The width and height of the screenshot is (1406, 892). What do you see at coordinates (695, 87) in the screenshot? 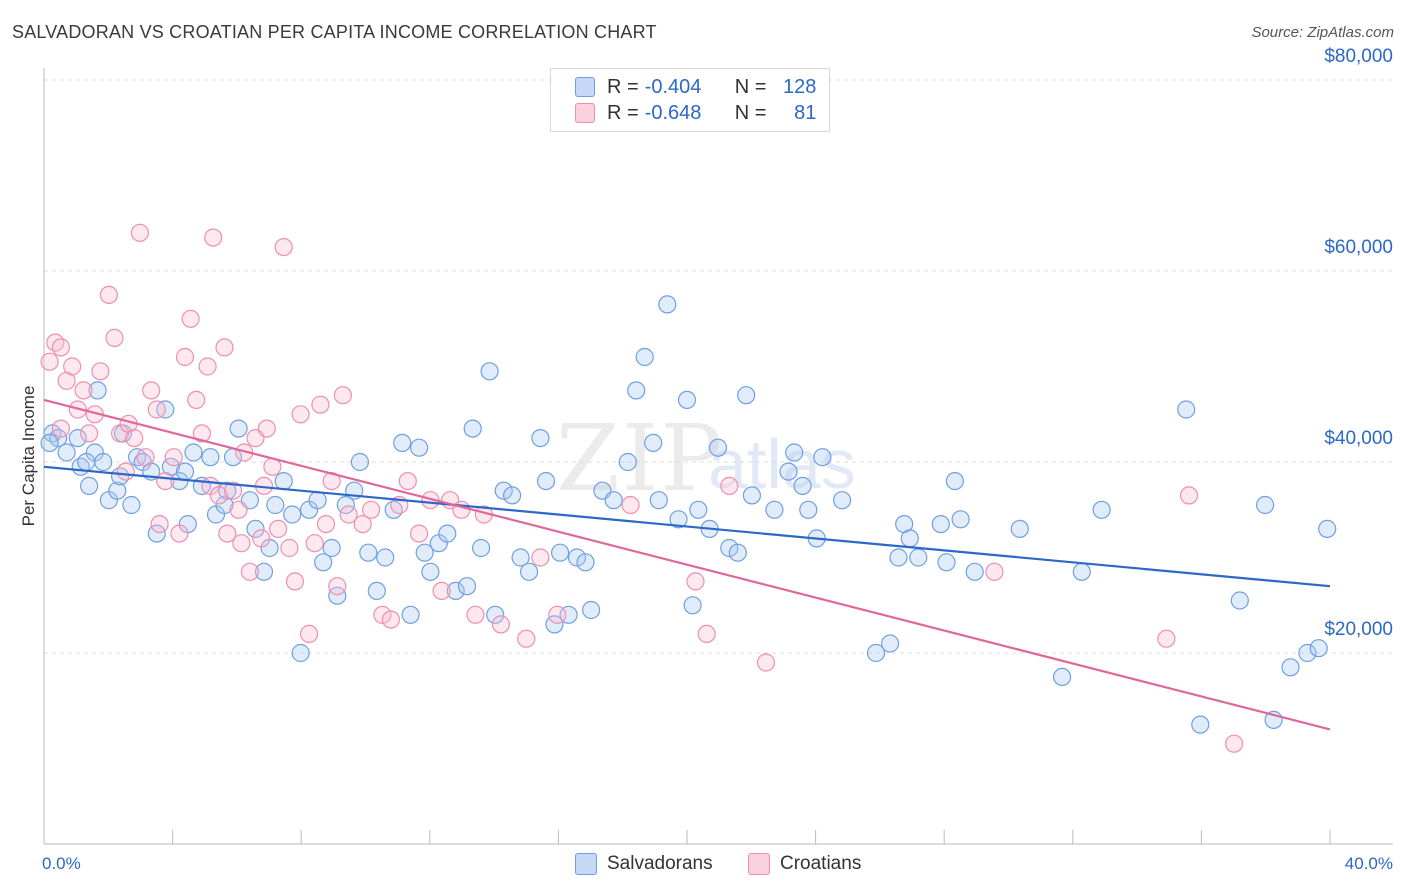
I see `legend-row-salvadorans: R = -0.404 N = 128` at bounding box center [695, 87].